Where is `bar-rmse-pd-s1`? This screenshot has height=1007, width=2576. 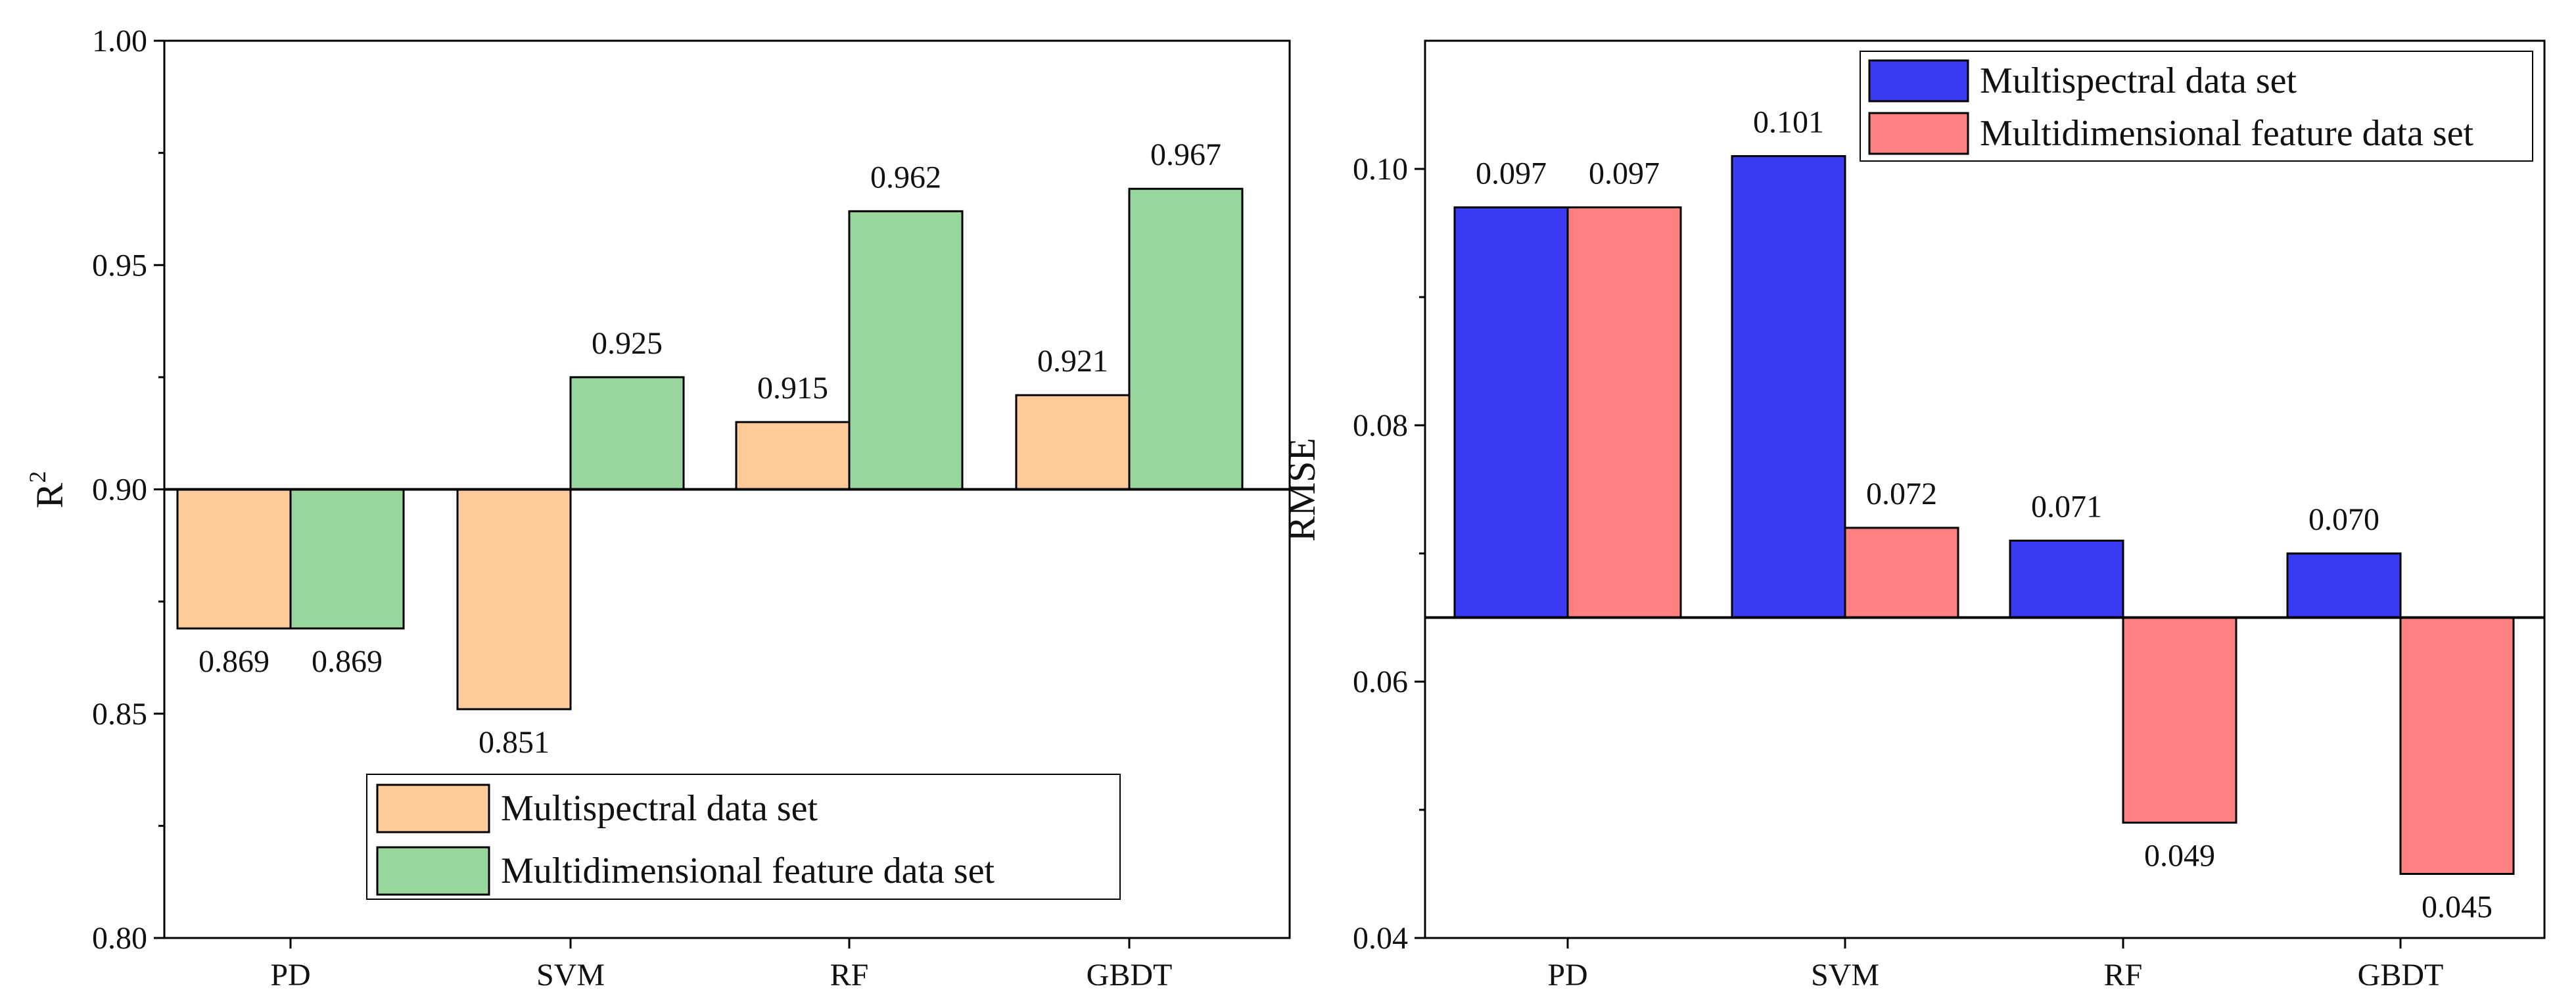
bar-rmse-pd-s1 is located at coordinates (1624, 413).